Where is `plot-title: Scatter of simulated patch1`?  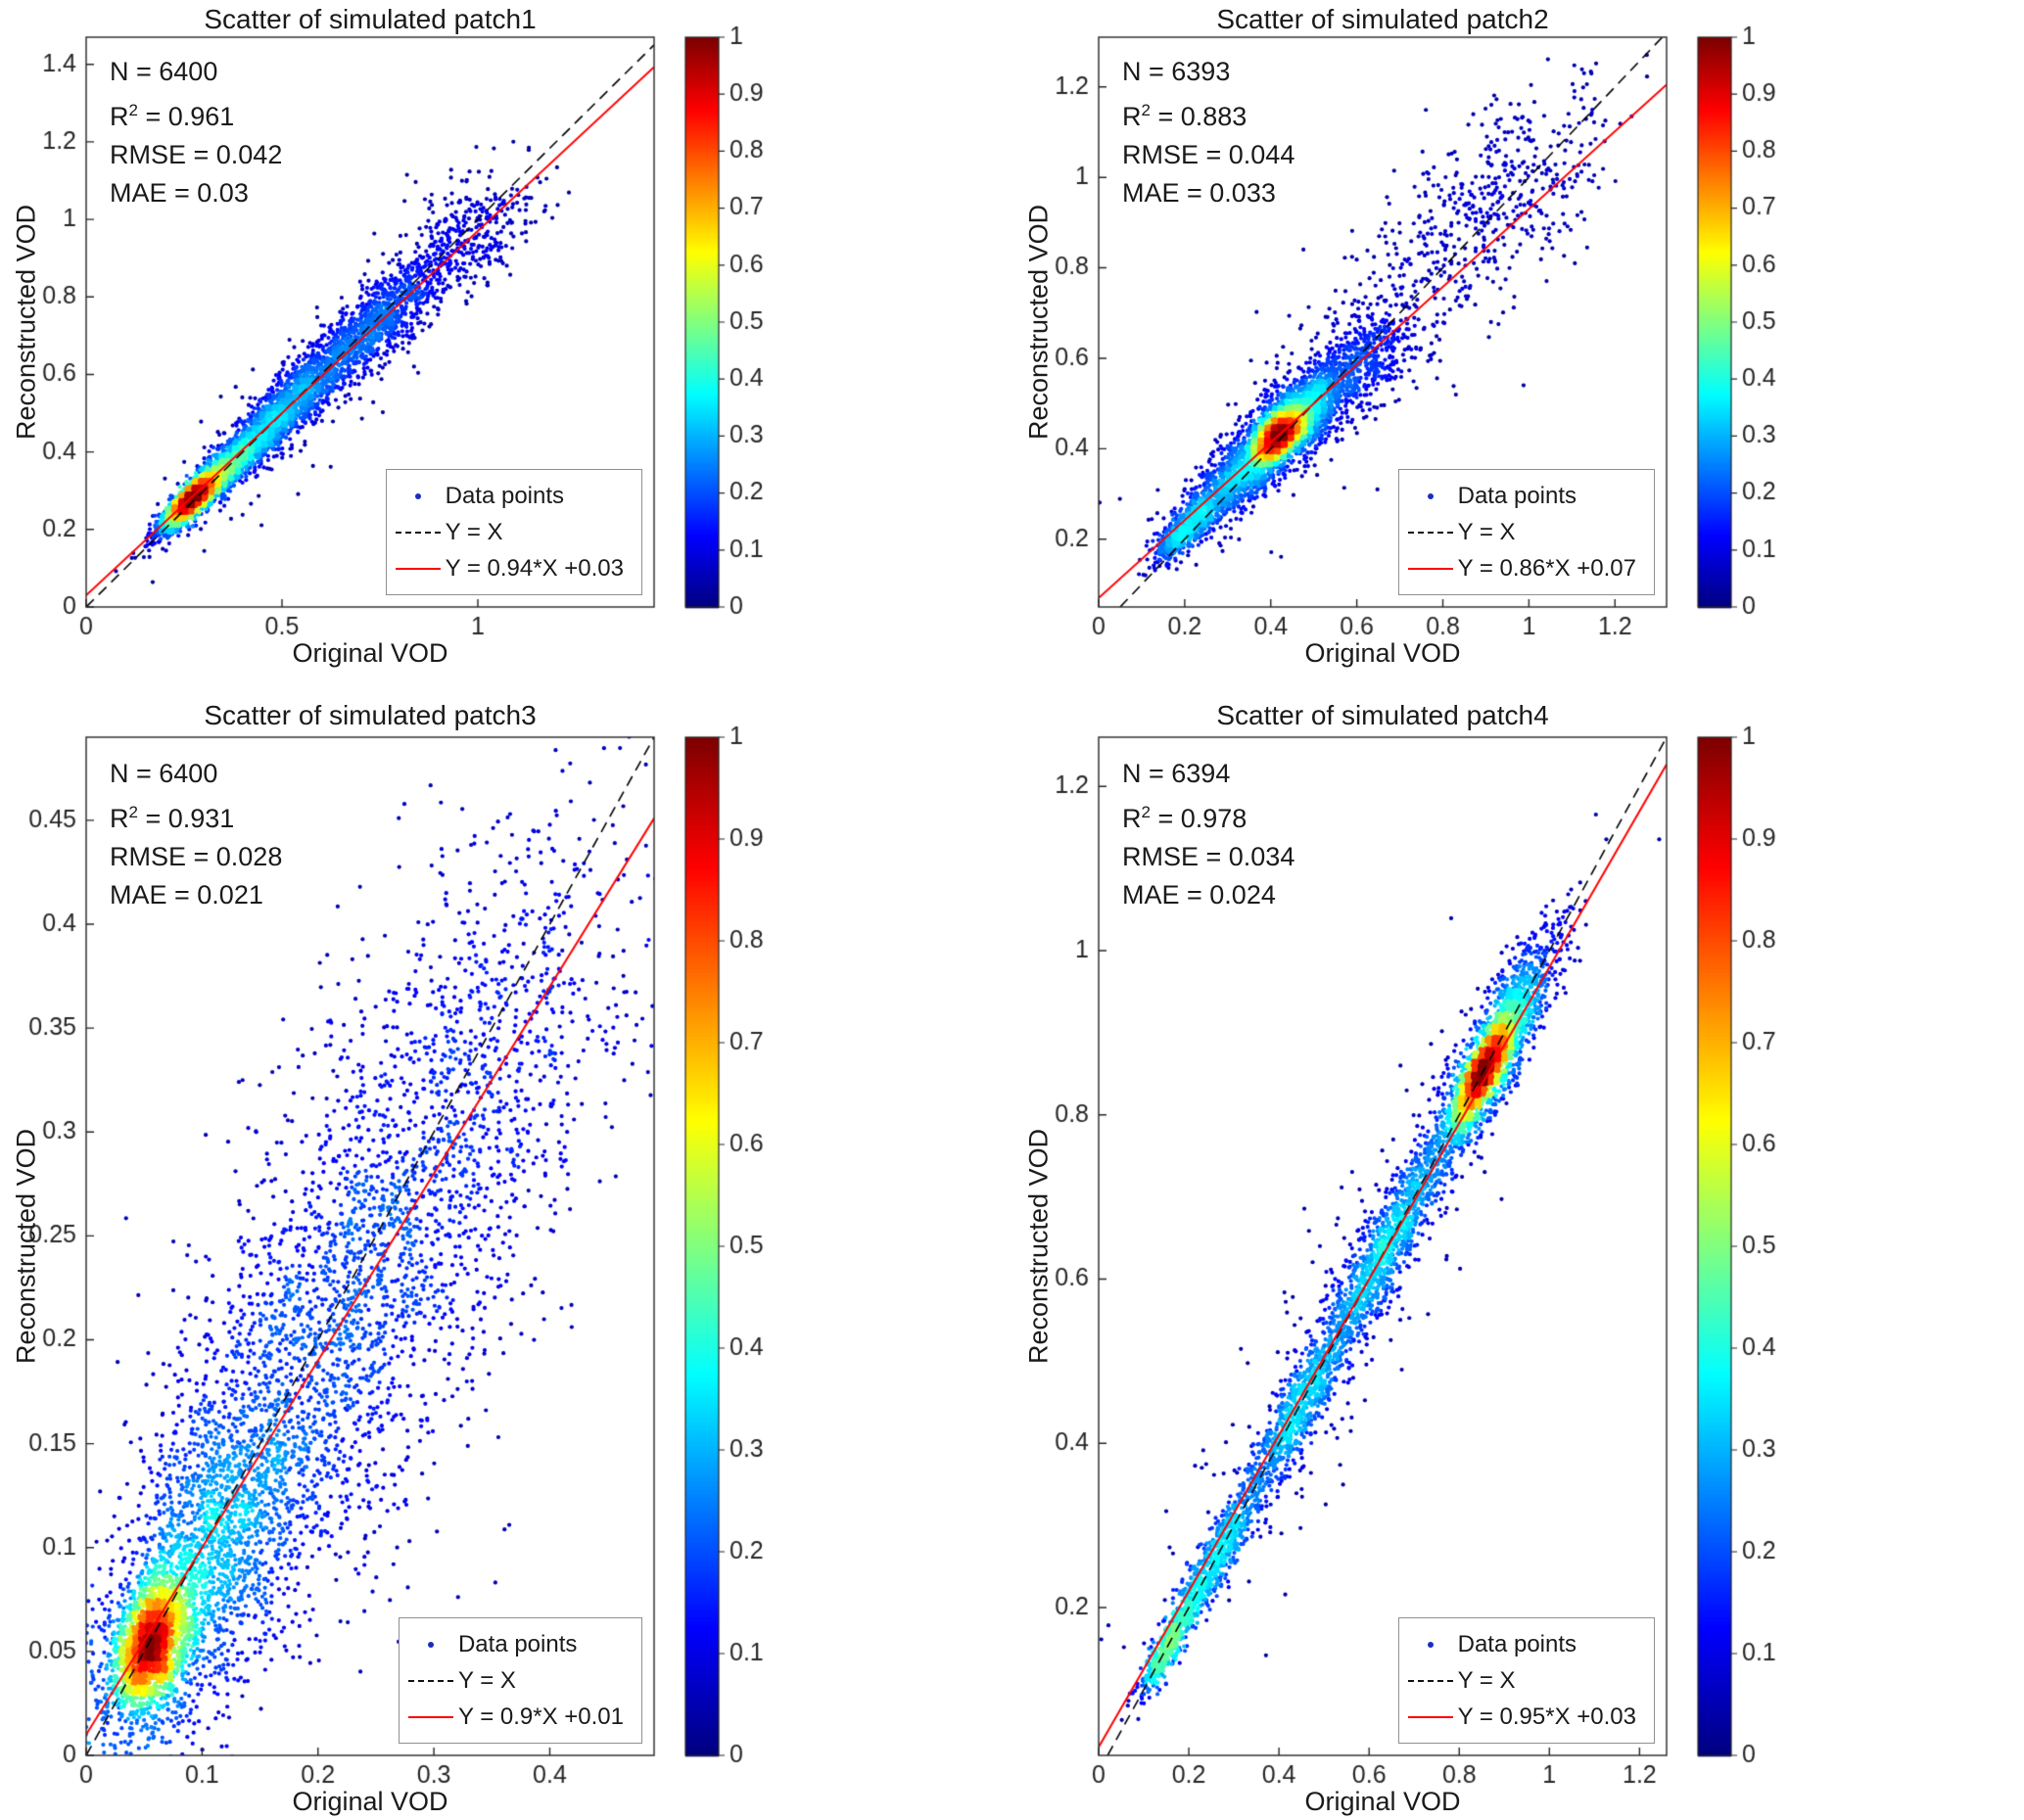
plot-title: Scatter of simulated patch1 is located at coordinates (370, 19).